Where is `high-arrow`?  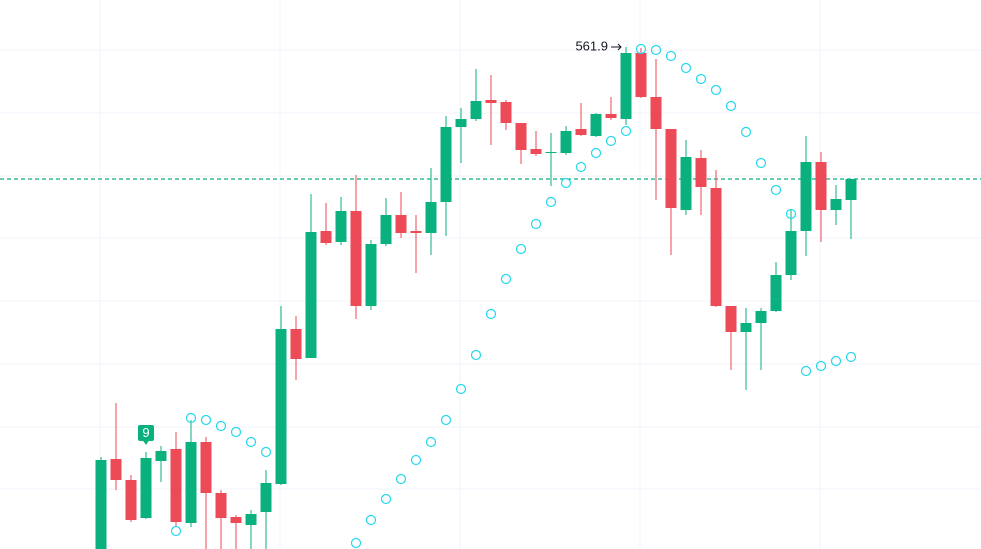 high-arrow is located at coordinates (616, 47).